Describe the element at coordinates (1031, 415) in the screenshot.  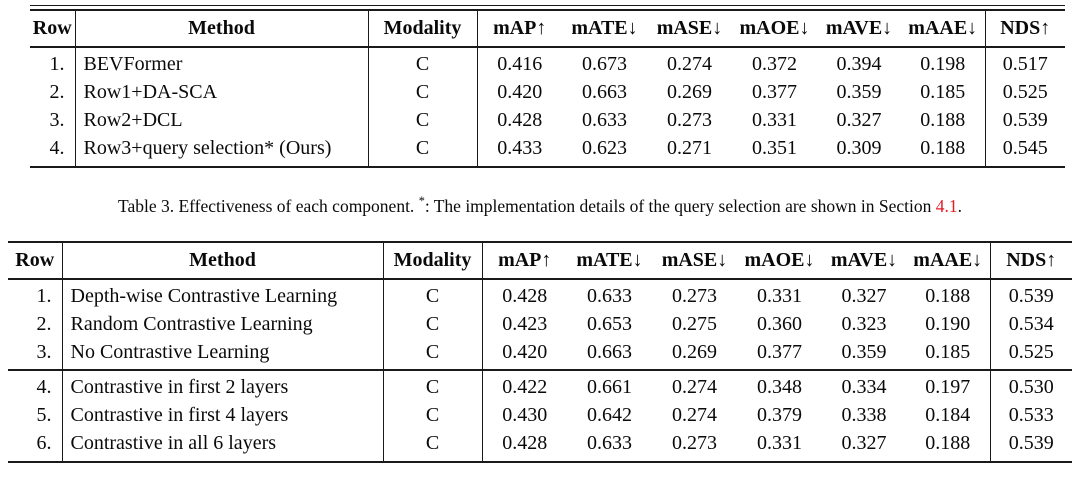
I see `nds-cell: 0.533` at that location.